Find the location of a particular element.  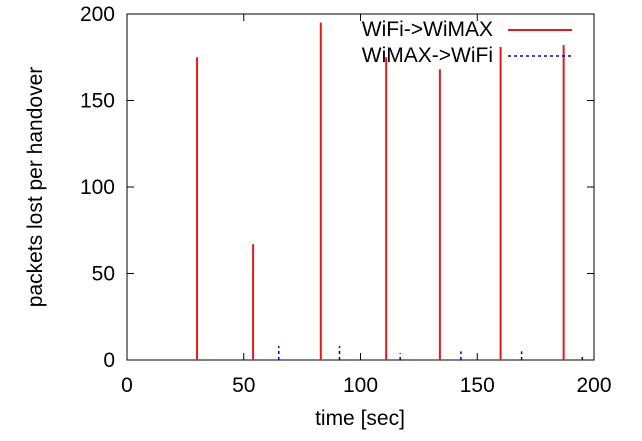

y-tick-label: 150 is located at coordinates (97, 101).